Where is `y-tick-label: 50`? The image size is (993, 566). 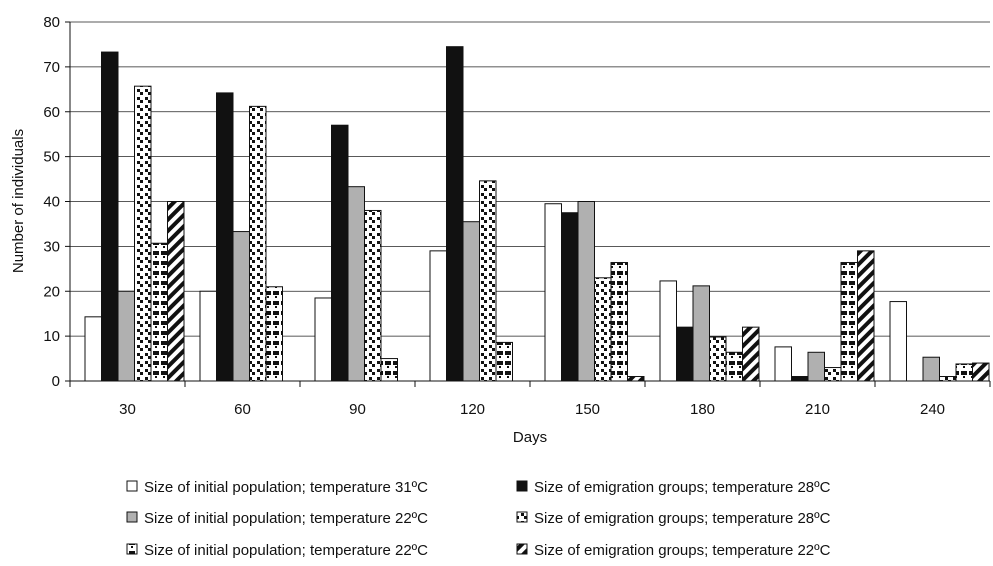 y-tick-label: 50 is located at coordinates (51, 157).